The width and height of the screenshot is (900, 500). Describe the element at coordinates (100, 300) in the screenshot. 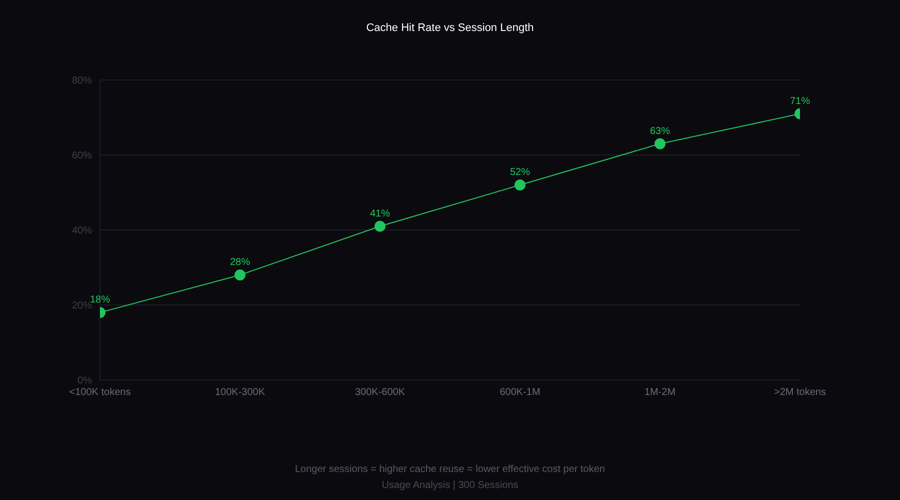

I see `data-label: 18%` at that location.